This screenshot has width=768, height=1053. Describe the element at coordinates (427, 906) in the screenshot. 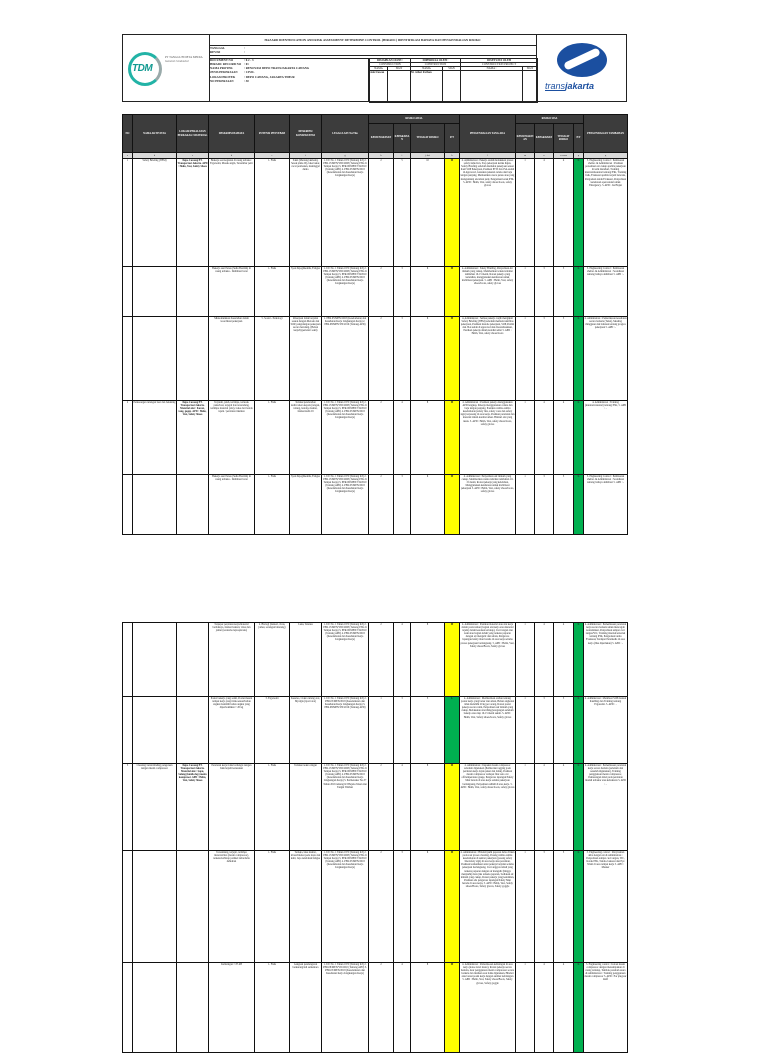

I see `cell-tingkat: 6` at that location.